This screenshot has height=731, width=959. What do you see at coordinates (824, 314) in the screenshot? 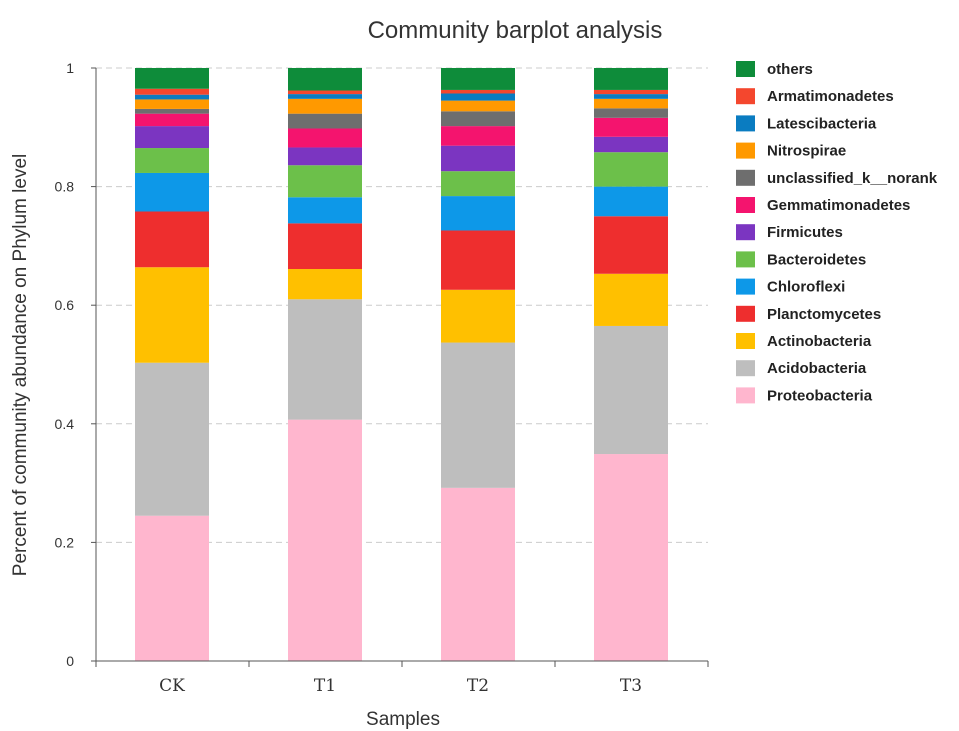
I see `legend-label: Planctomycetes` at bounding box center [824, 314].